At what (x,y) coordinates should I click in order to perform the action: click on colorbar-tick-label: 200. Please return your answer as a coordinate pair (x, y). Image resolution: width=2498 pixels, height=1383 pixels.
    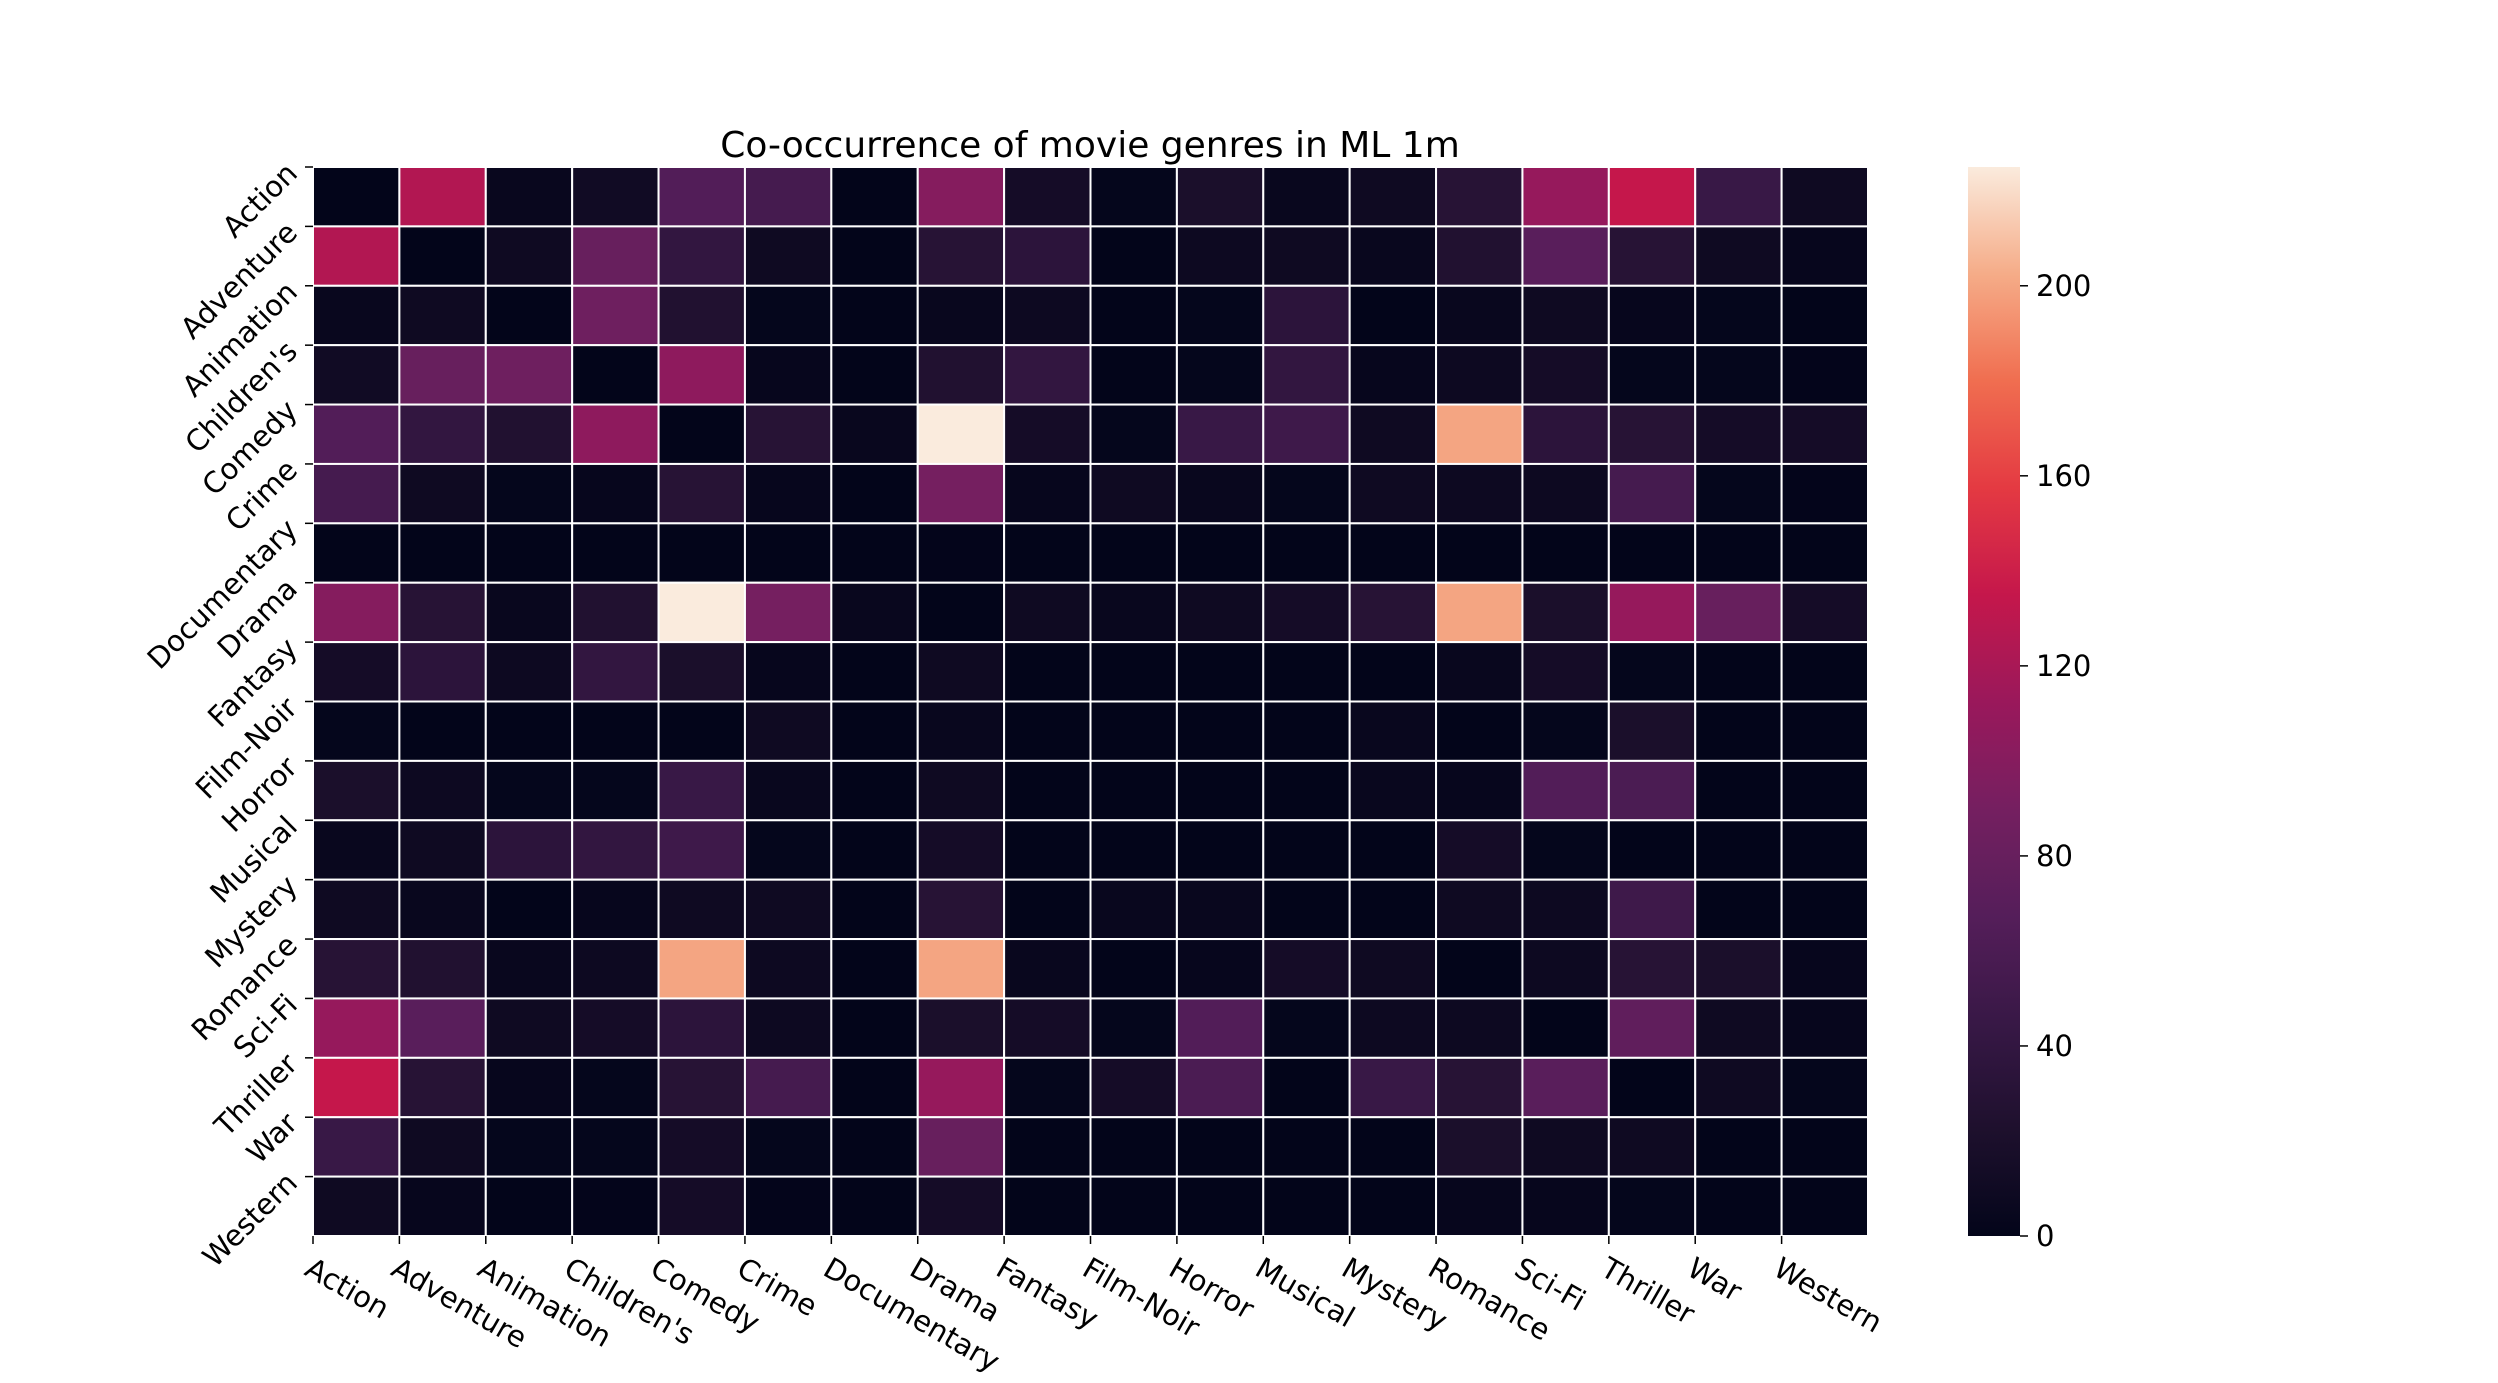
    Looking at the image, I should click on (2063, 286).